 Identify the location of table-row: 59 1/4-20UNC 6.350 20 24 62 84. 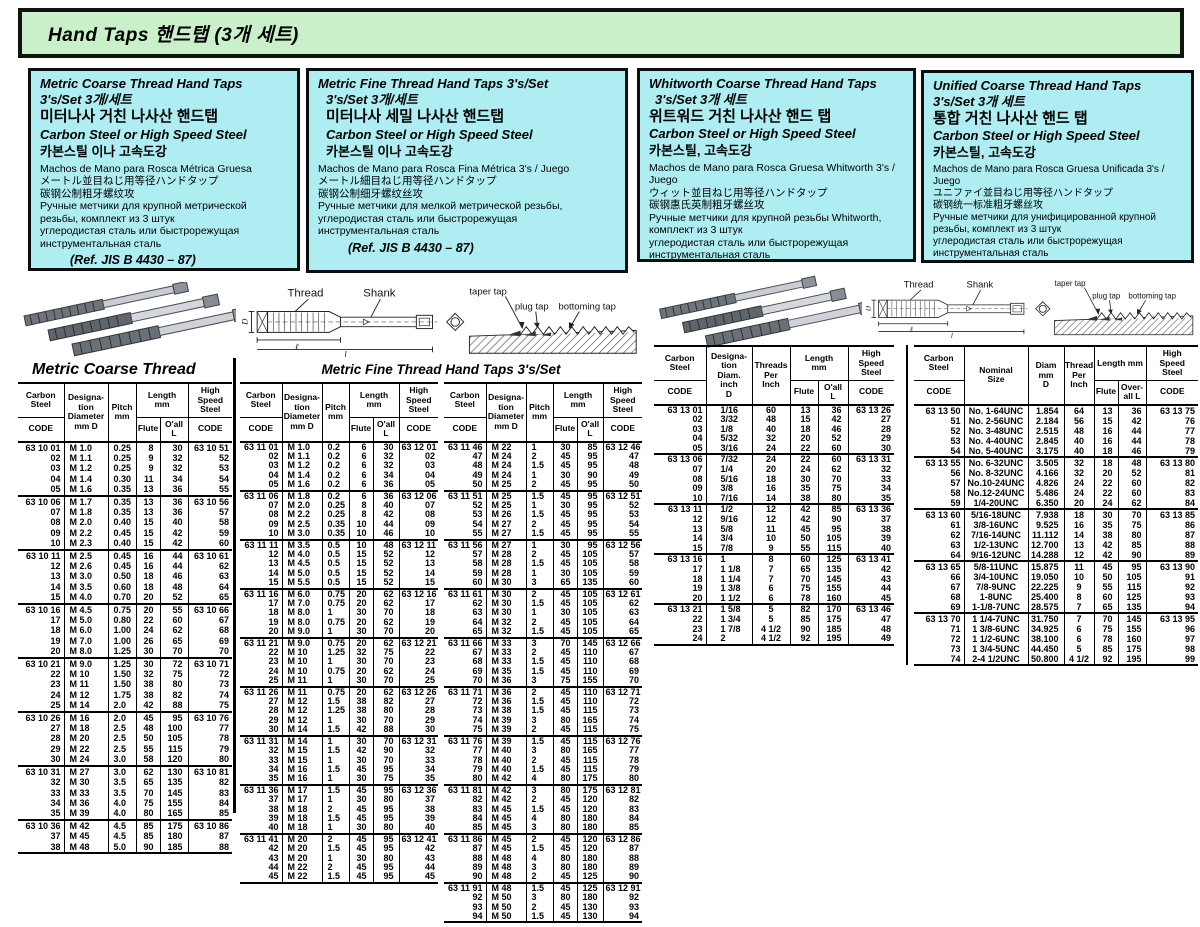
(1056, 503).